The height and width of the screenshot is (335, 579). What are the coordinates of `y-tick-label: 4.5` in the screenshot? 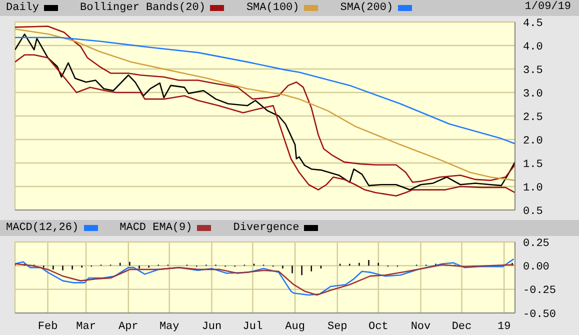 It's located at (533, 24).